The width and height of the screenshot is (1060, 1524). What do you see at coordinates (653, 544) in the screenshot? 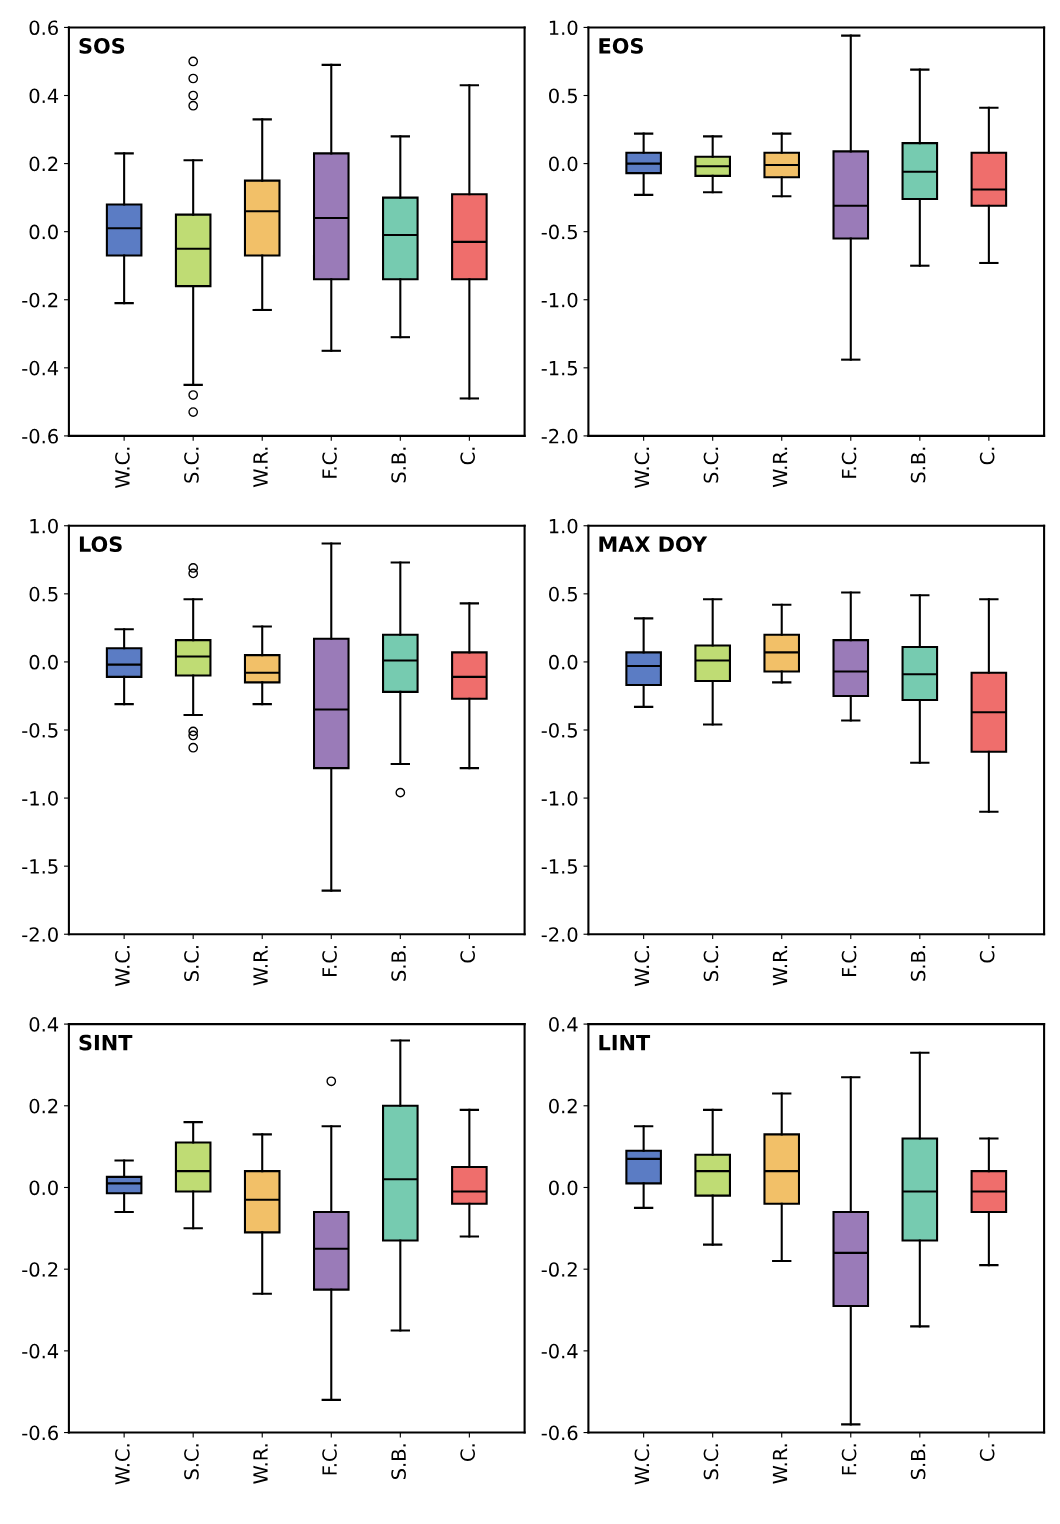
I see `chart-title: MAX DOY` at bounding box center [653, 544].